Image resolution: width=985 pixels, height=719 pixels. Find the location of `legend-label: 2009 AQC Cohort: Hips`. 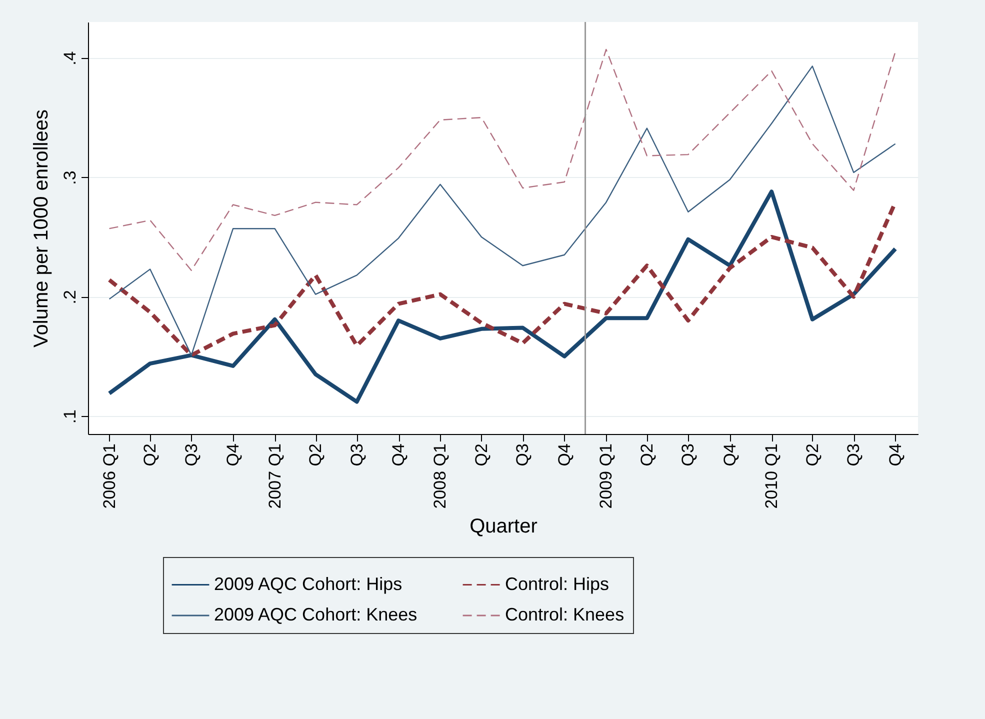

legend-label: 2009 AQC Cohort: Hips is located at coordinates (308, 584).